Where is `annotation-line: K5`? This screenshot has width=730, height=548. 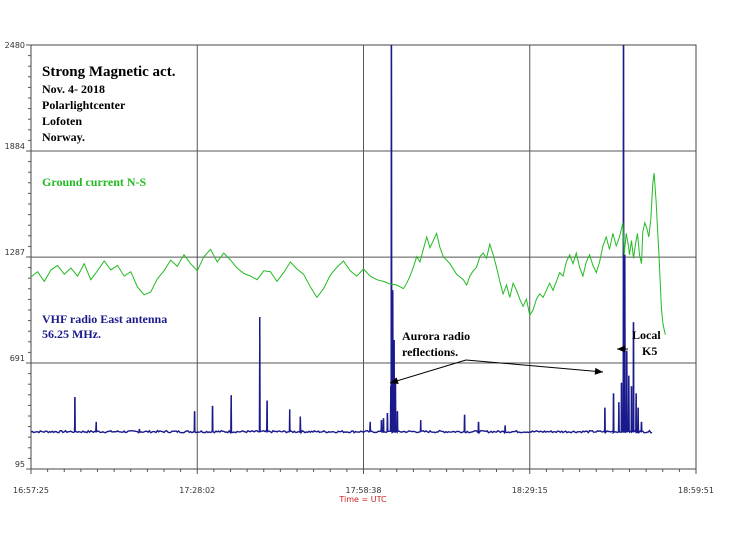 annotation-line: K5 is located at coordinates (649, 351).